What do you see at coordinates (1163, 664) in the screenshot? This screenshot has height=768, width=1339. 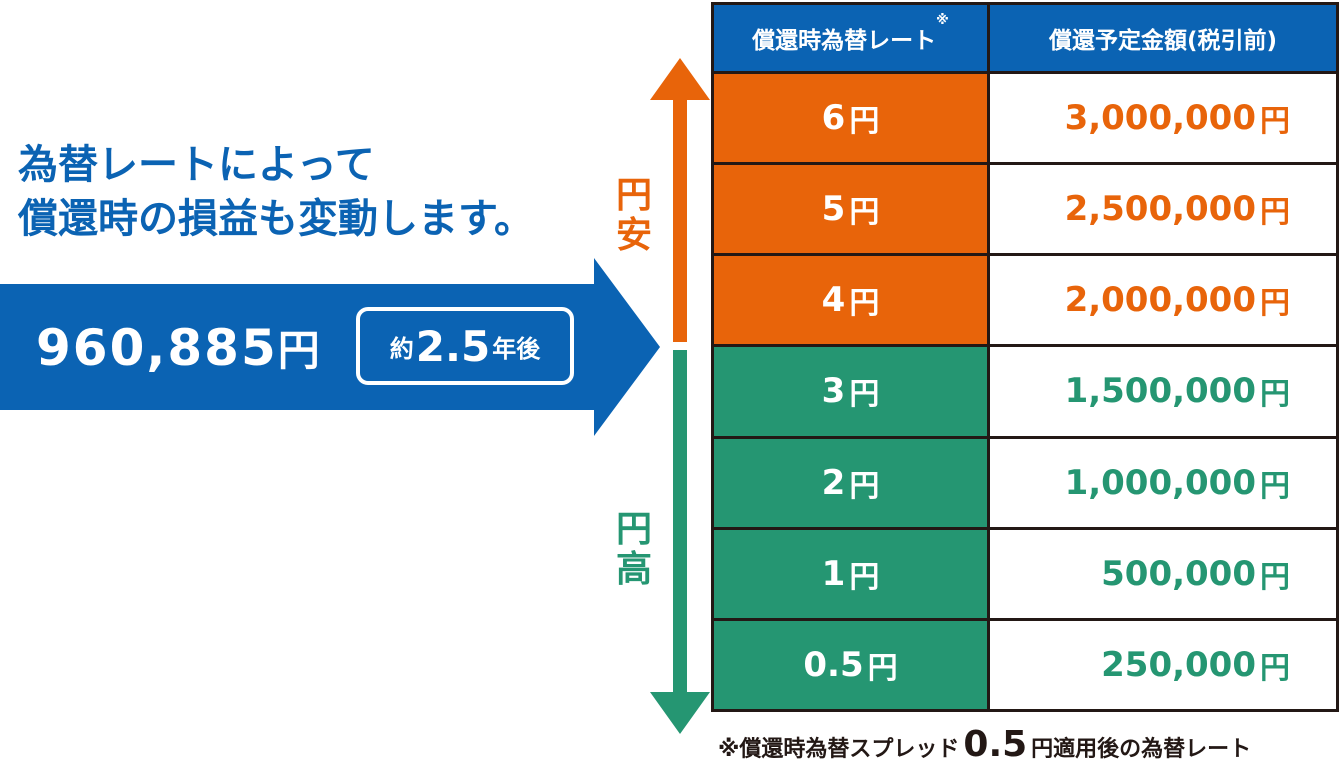 I see `amount-cell: 250,000 円` at bounding box center [1163, 664].